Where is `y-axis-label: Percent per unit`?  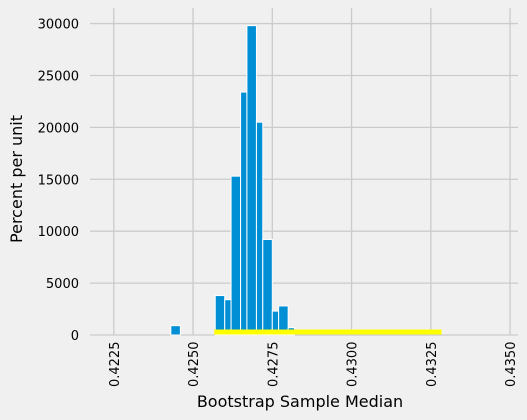 y-axis-label: Percent per unit is located at coordinates (16, 179).